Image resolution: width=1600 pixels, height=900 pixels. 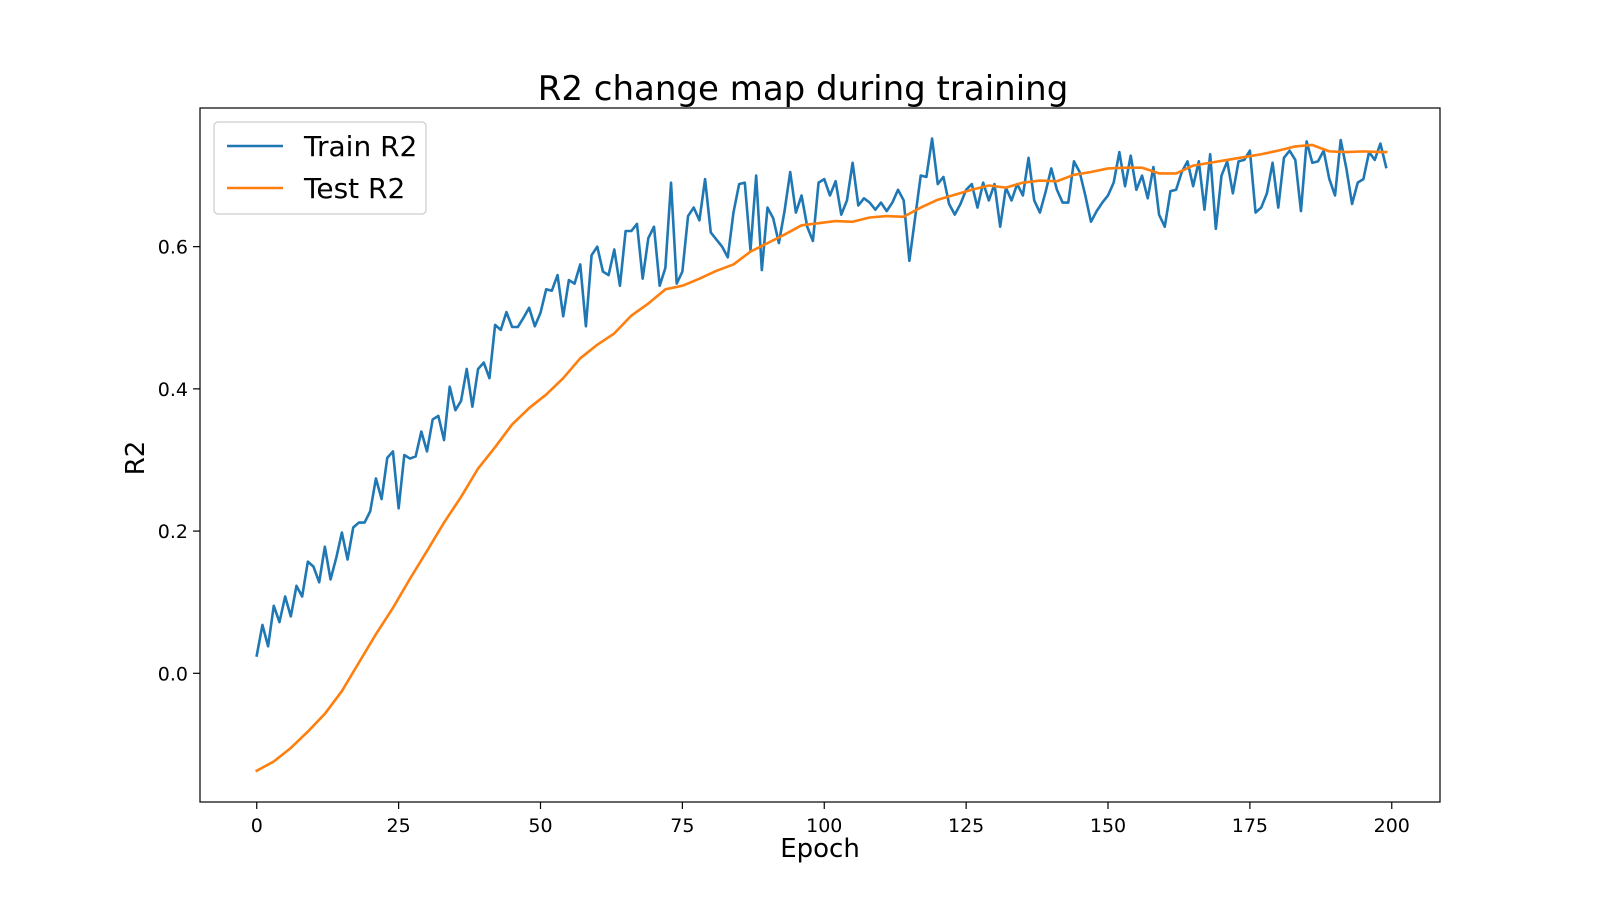 What do you see at coordinates (966, 826) in the screenshot?
I see `x-tick-label: 125` at bounding box center [966, 826].